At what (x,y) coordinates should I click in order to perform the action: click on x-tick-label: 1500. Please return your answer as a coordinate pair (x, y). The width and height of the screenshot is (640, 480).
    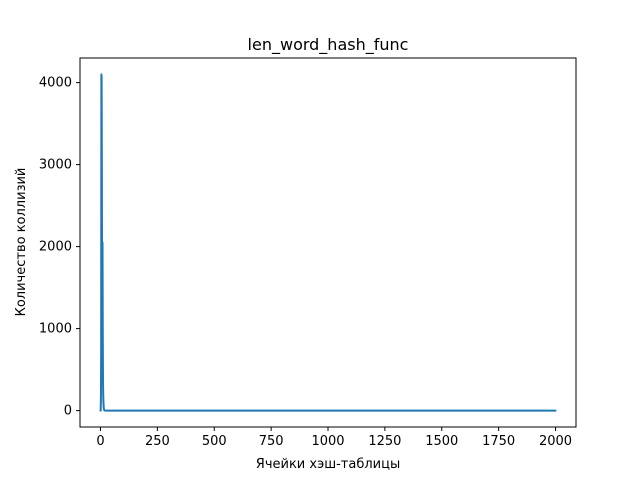
    Looking at the image, I should click on (441, 441).